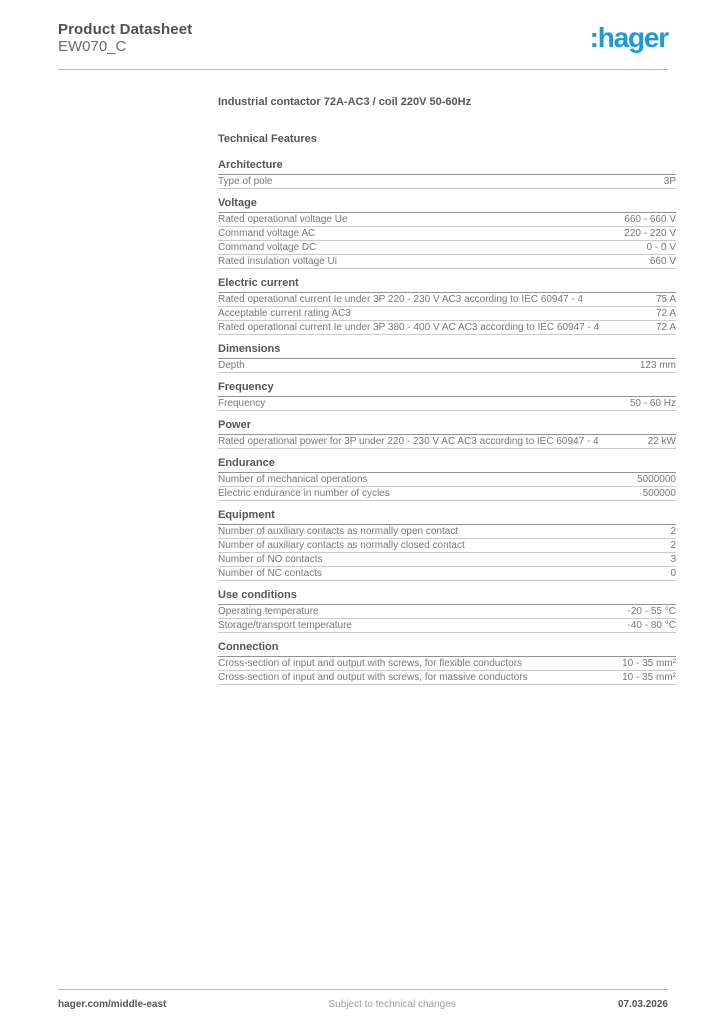 Image resolution: width=724 pixels, height=1024 pixels. I want to click on hager-logo: :hager, so click(629, 37).